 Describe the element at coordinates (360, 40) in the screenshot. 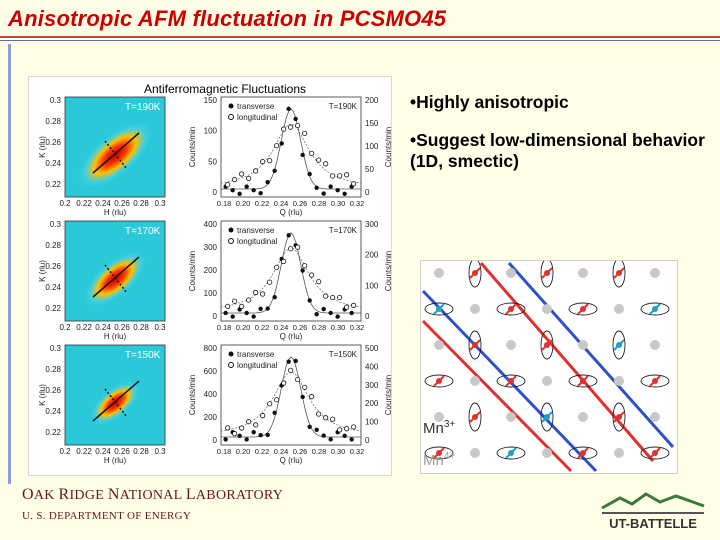

I see `title-rule-bottom` at that location.